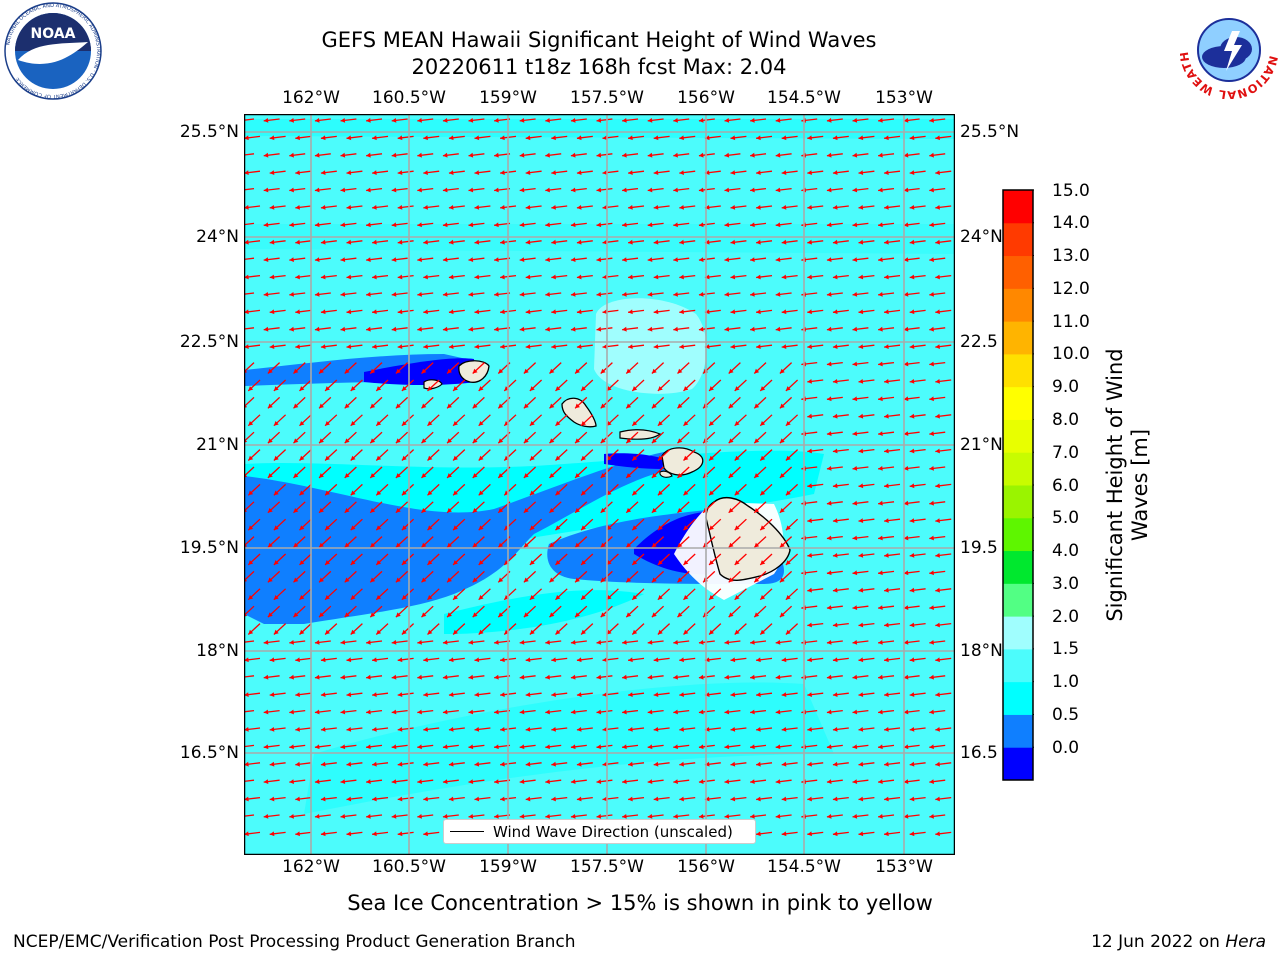 This screenshot has width=1280, height=960. What do you see at coordinates (1018, 305) in the screenshot?
I see `colorbar-swatch` at bounding box center [1018, 305].